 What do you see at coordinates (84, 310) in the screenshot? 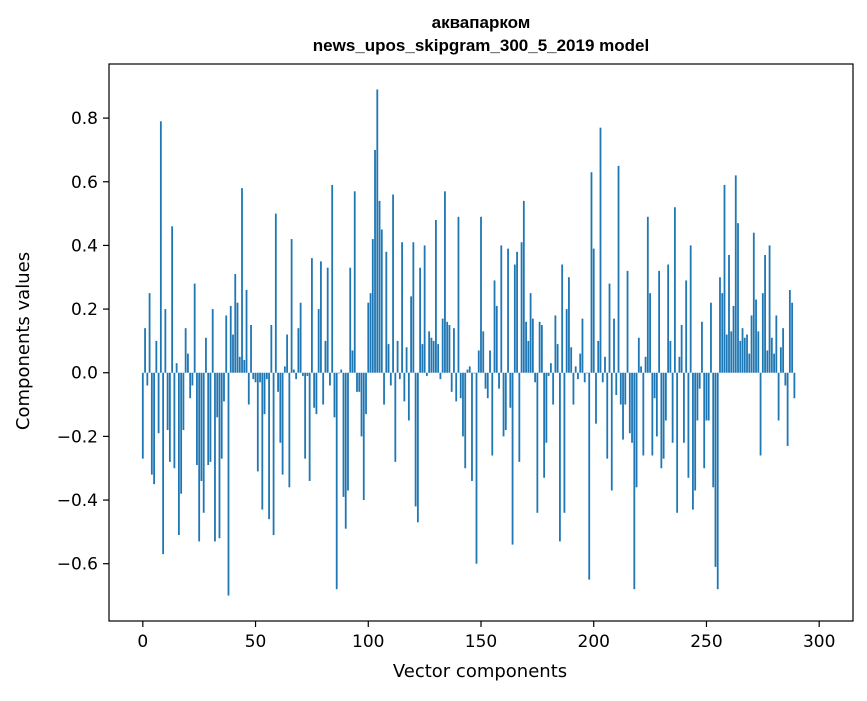
I see `y-tick-label: 0.2` at bounding box center [84, 310].